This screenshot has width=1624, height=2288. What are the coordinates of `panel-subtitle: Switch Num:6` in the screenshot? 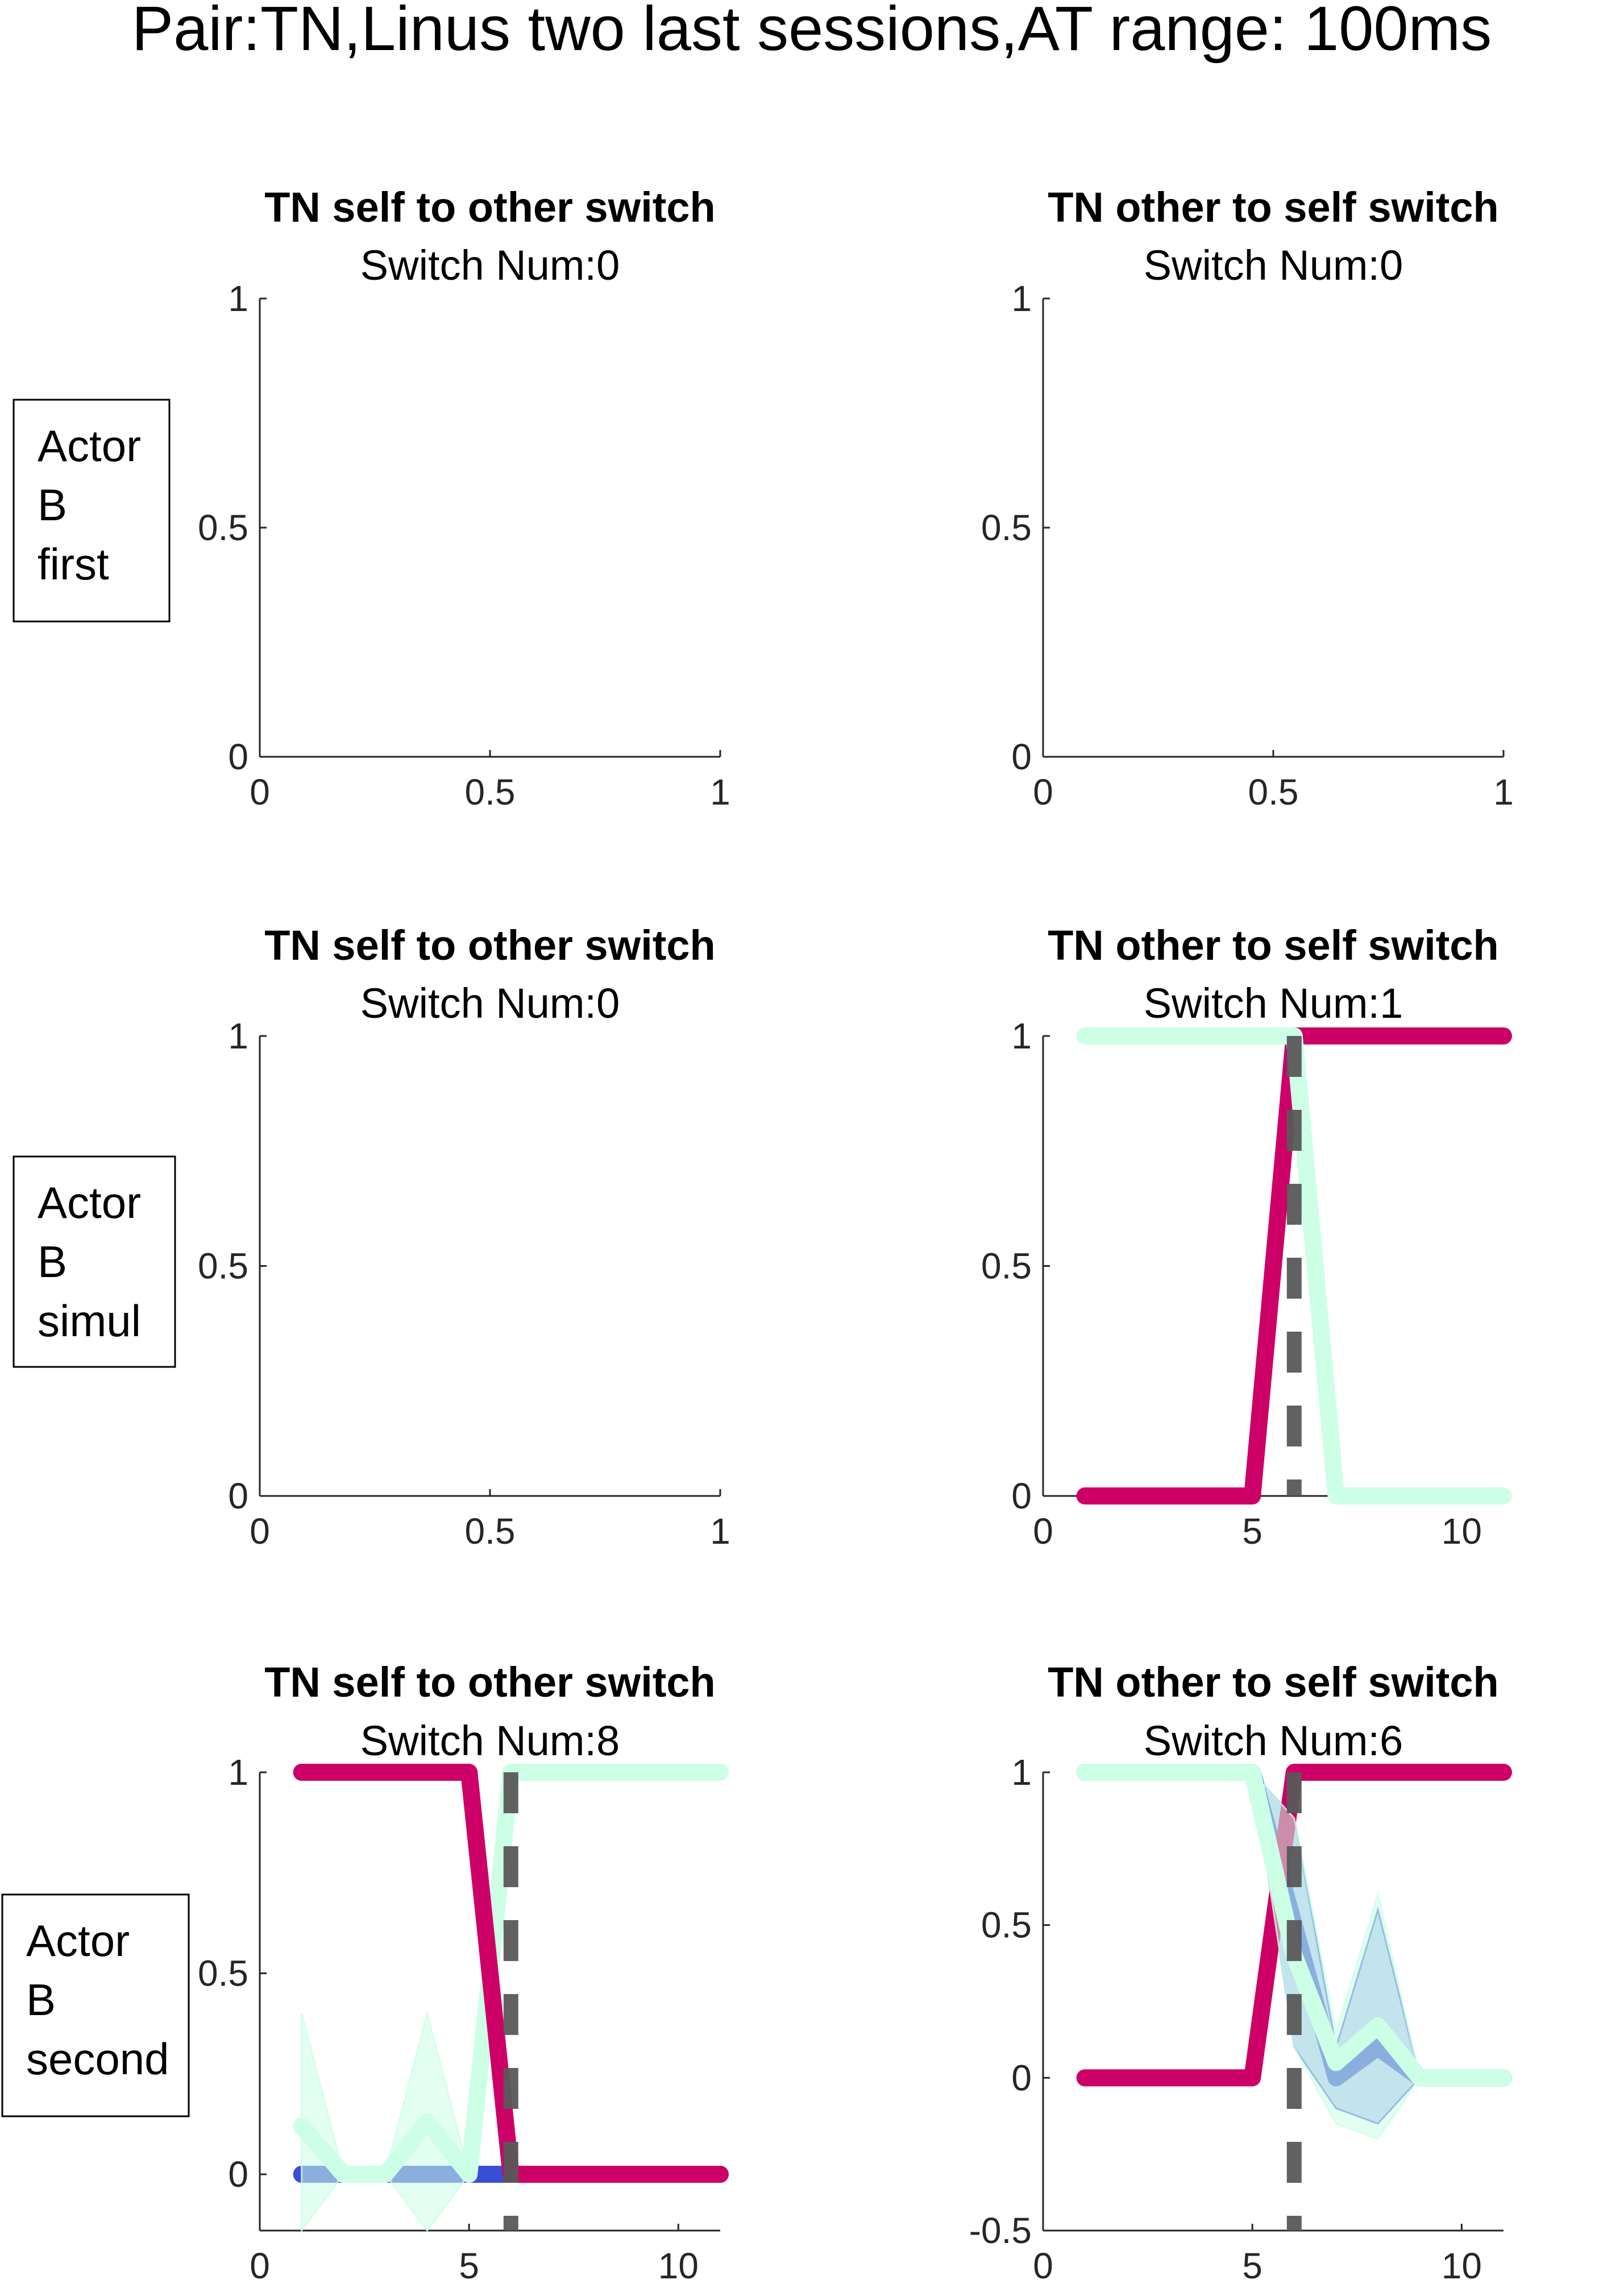 It's located at (1273, 1740).